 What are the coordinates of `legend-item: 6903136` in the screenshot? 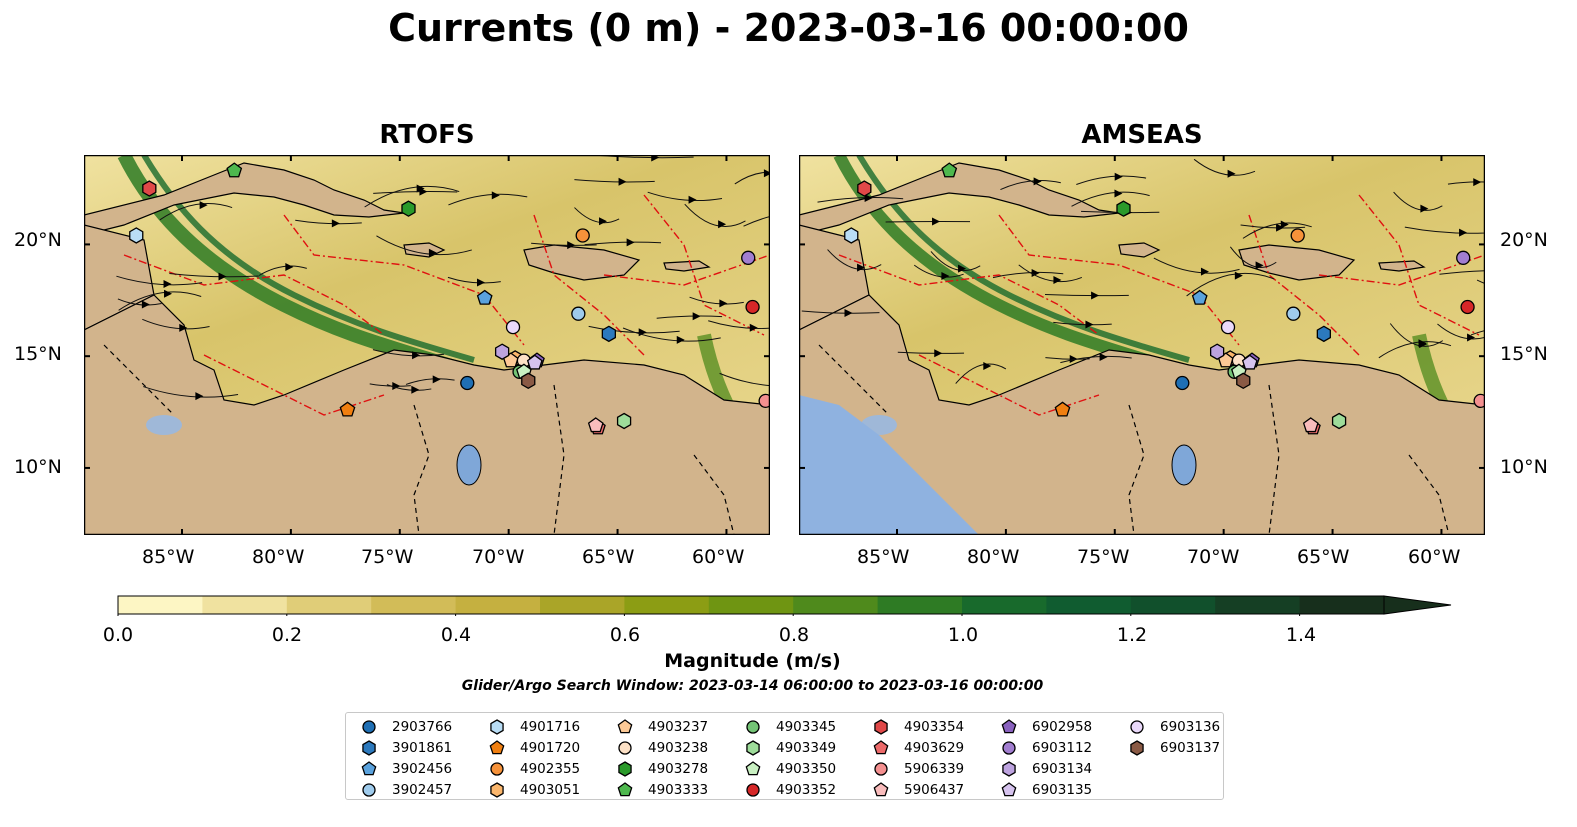 It's located at (1174, 726).